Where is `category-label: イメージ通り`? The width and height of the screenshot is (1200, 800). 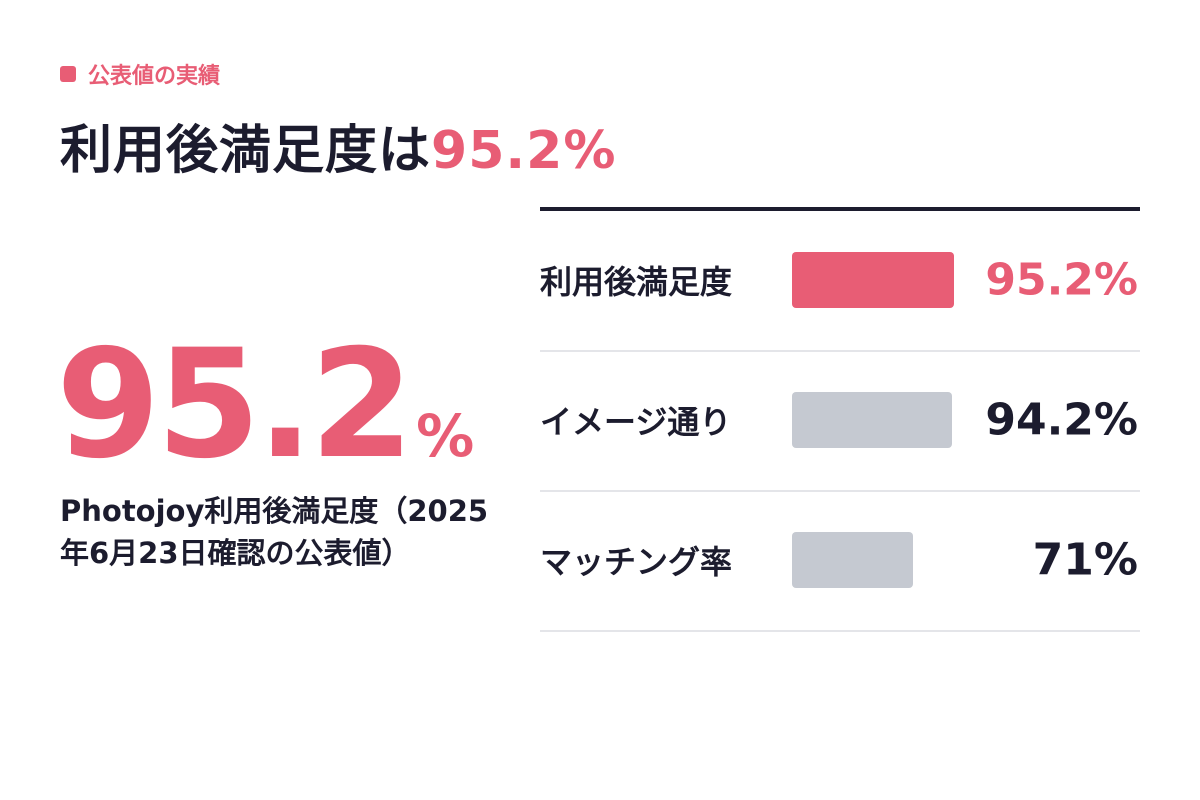
category-label: イメージ通り is located at coordinates (636, 422).